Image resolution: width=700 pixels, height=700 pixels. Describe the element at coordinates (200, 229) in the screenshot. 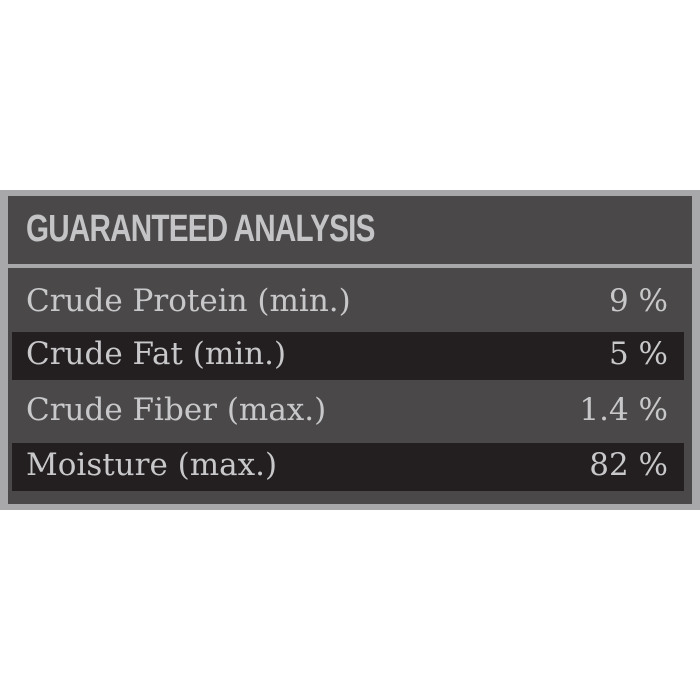

I see `panel-title: GUARANTEED ANALYSIS` at that location.